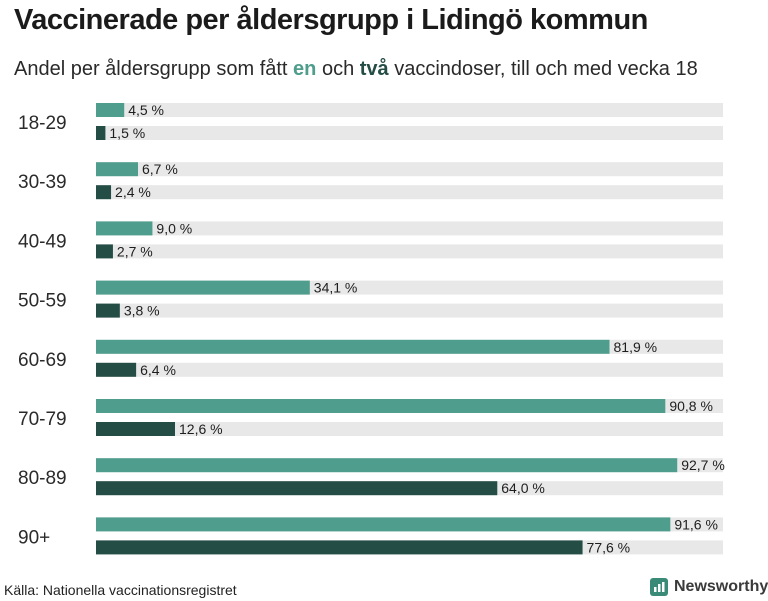  What do you see at coordinates (154, 69) in the screenshot?
I see `subtitle-text-start: Andel per åldersgrupp som fått` at bounding box center [154, 69].